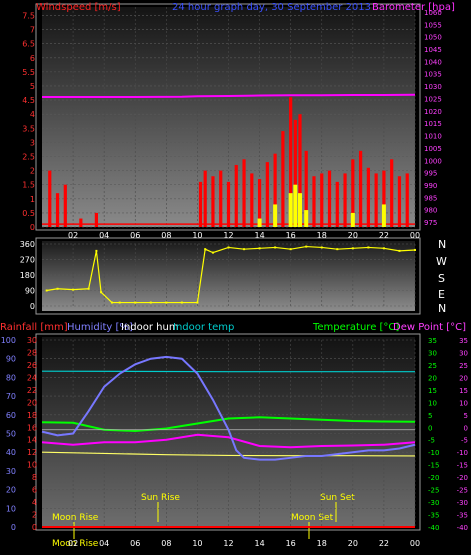 The height and width of the screenshot is (555, 471). Describe the element at coordinates (353, 235) in the screenshot. I see `wind-x-tick-label: 20` at that location.